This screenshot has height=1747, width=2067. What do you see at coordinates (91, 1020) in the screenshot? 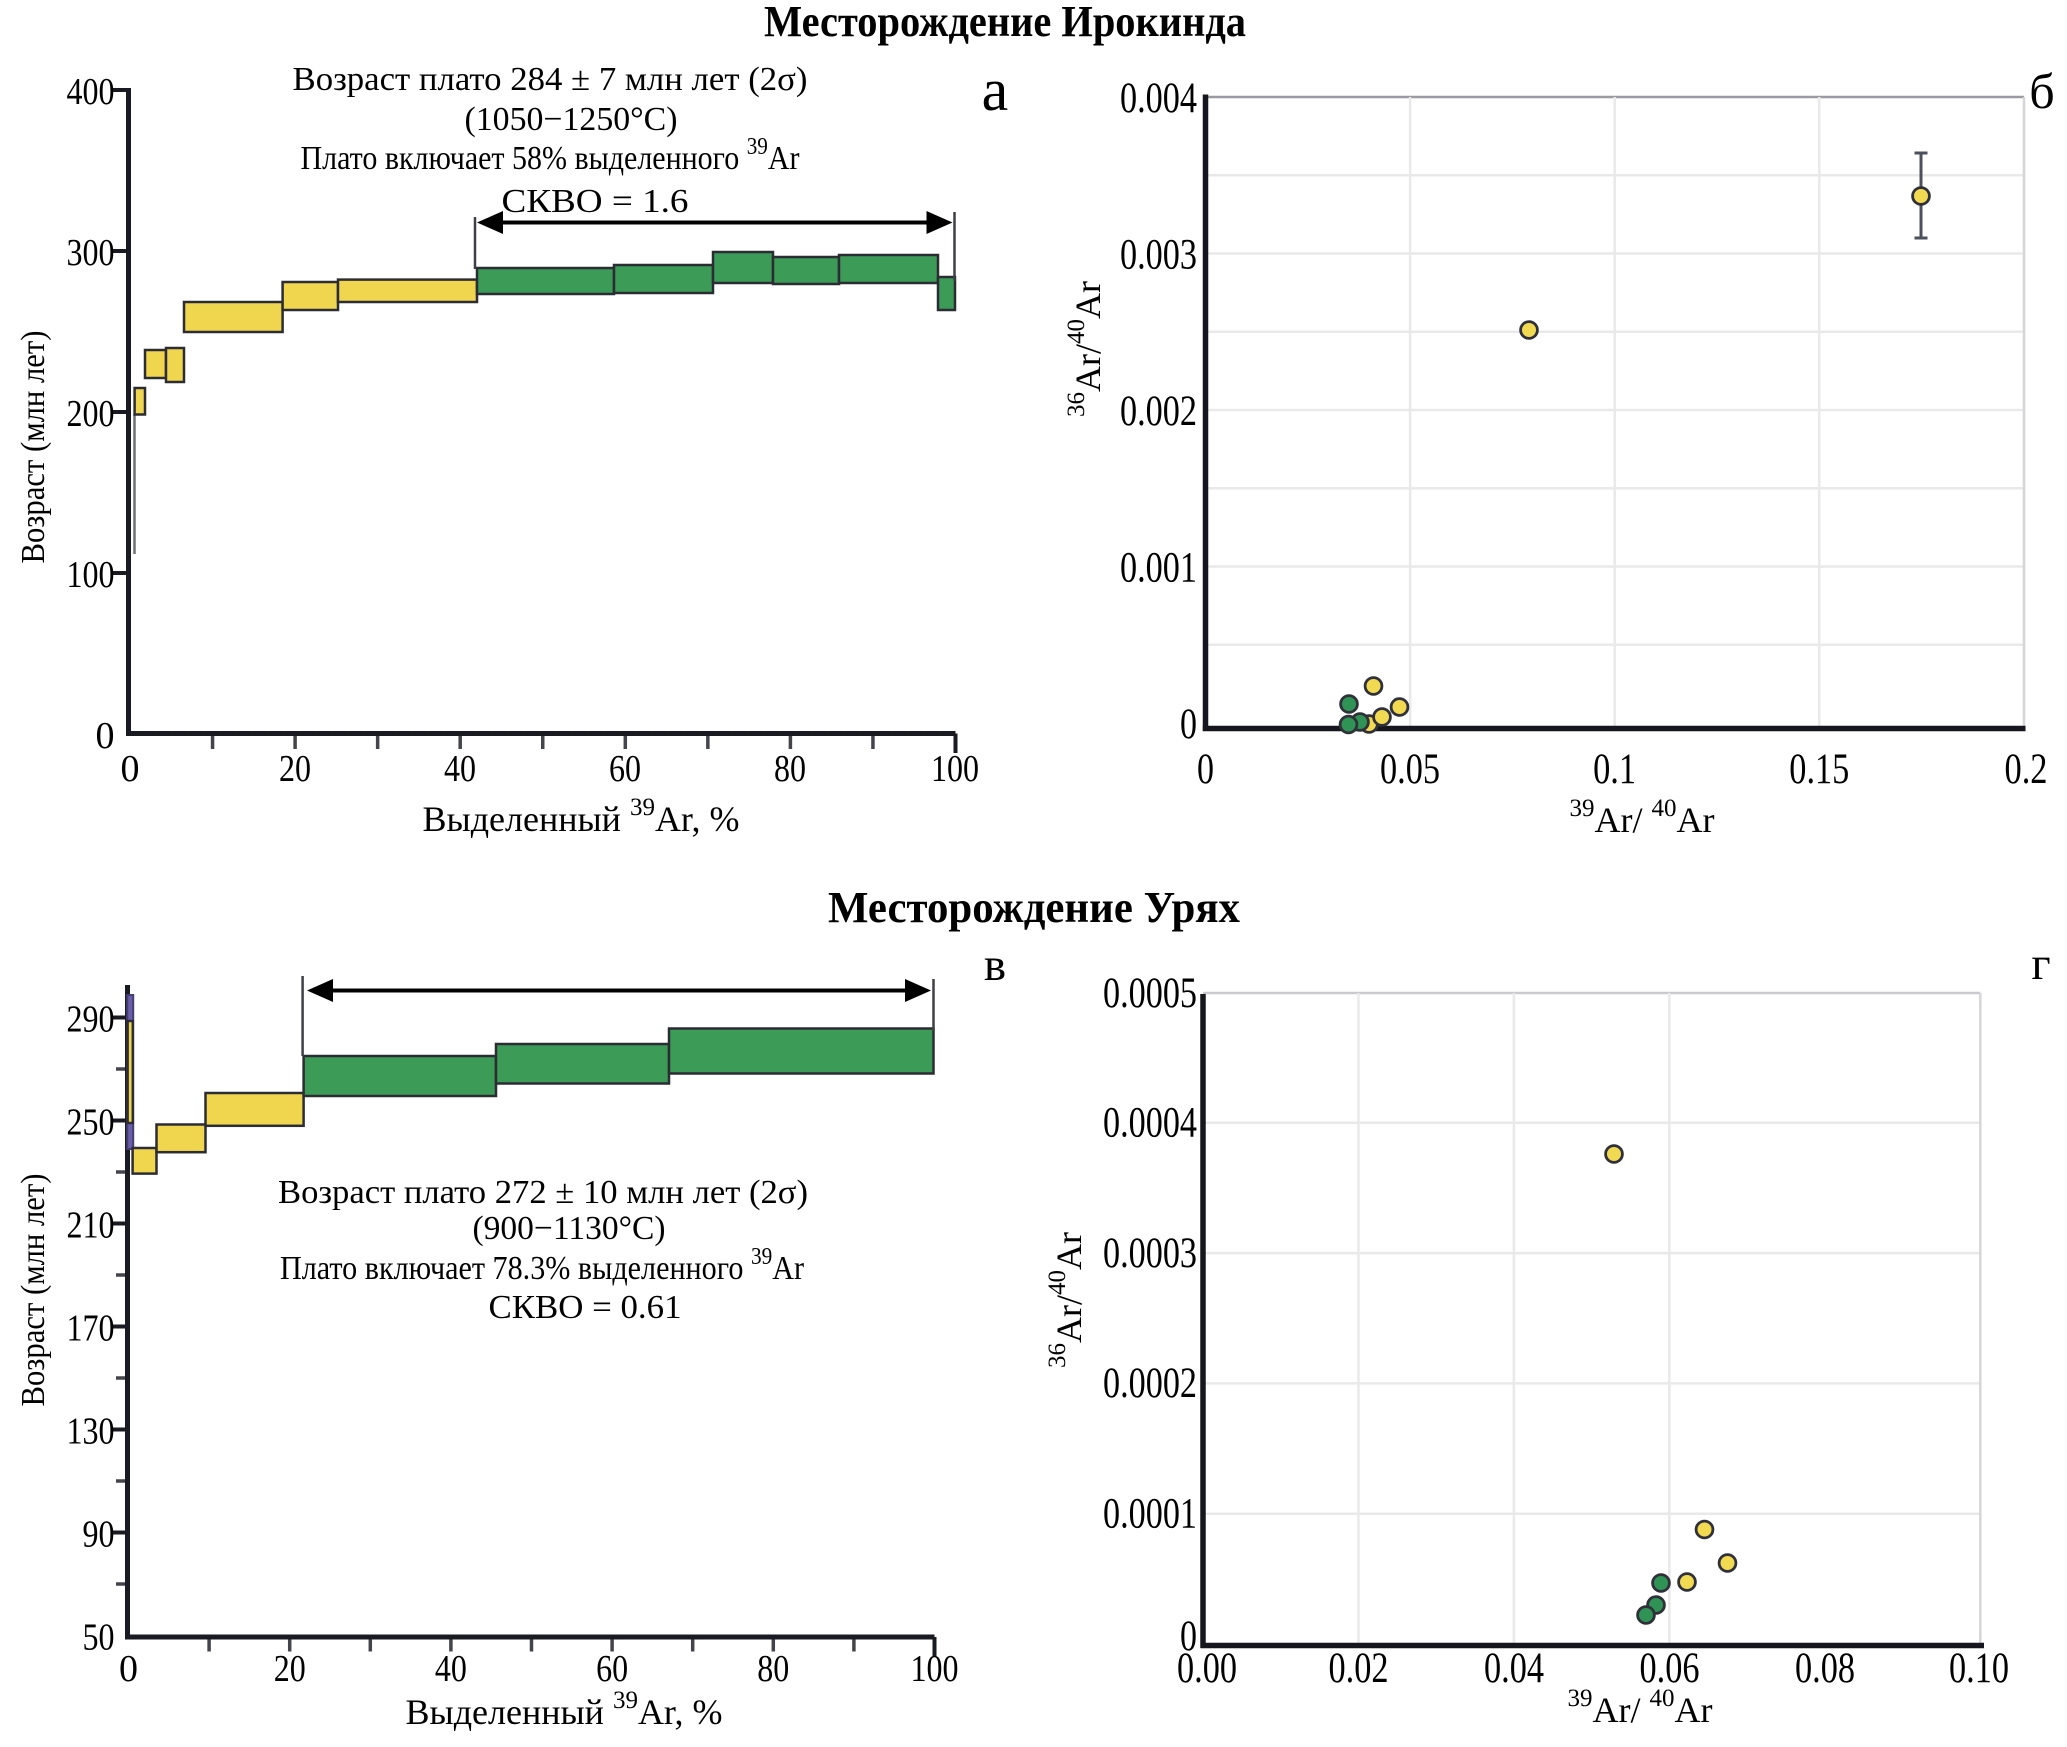
I see `svg-text: 290` at bounding box center [91, 1020].